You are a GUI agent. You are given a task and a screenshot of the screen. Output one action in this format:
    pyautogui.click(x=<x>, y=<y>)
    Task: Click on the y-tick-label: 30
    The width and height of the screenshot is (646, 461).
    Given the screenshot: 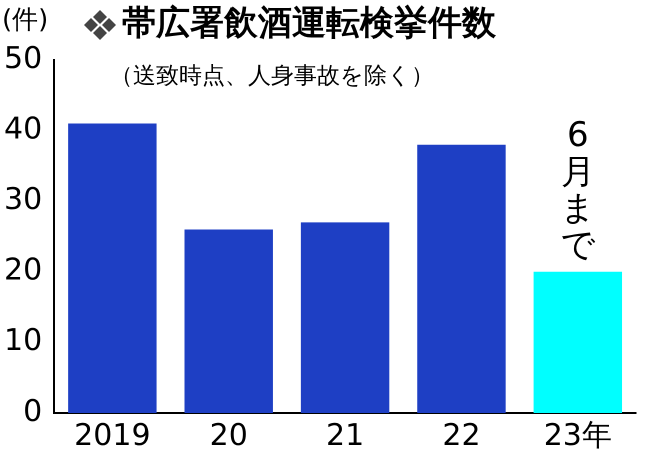 What is the action you would take?
    pyautogui.click(x=23, y=199)
    